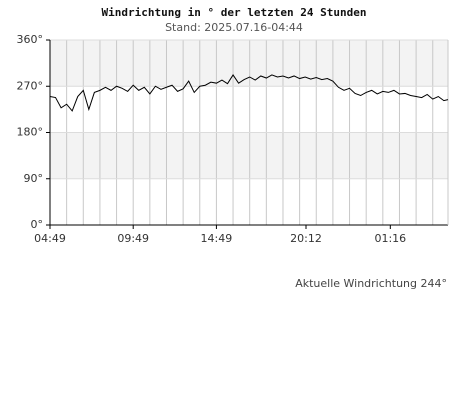 Image resolution: width=468 pixels, height=415 pixels. Describe the element at coordinates (34, 178) in the screenshot. I see `y-tick-label: 90°` at that location.